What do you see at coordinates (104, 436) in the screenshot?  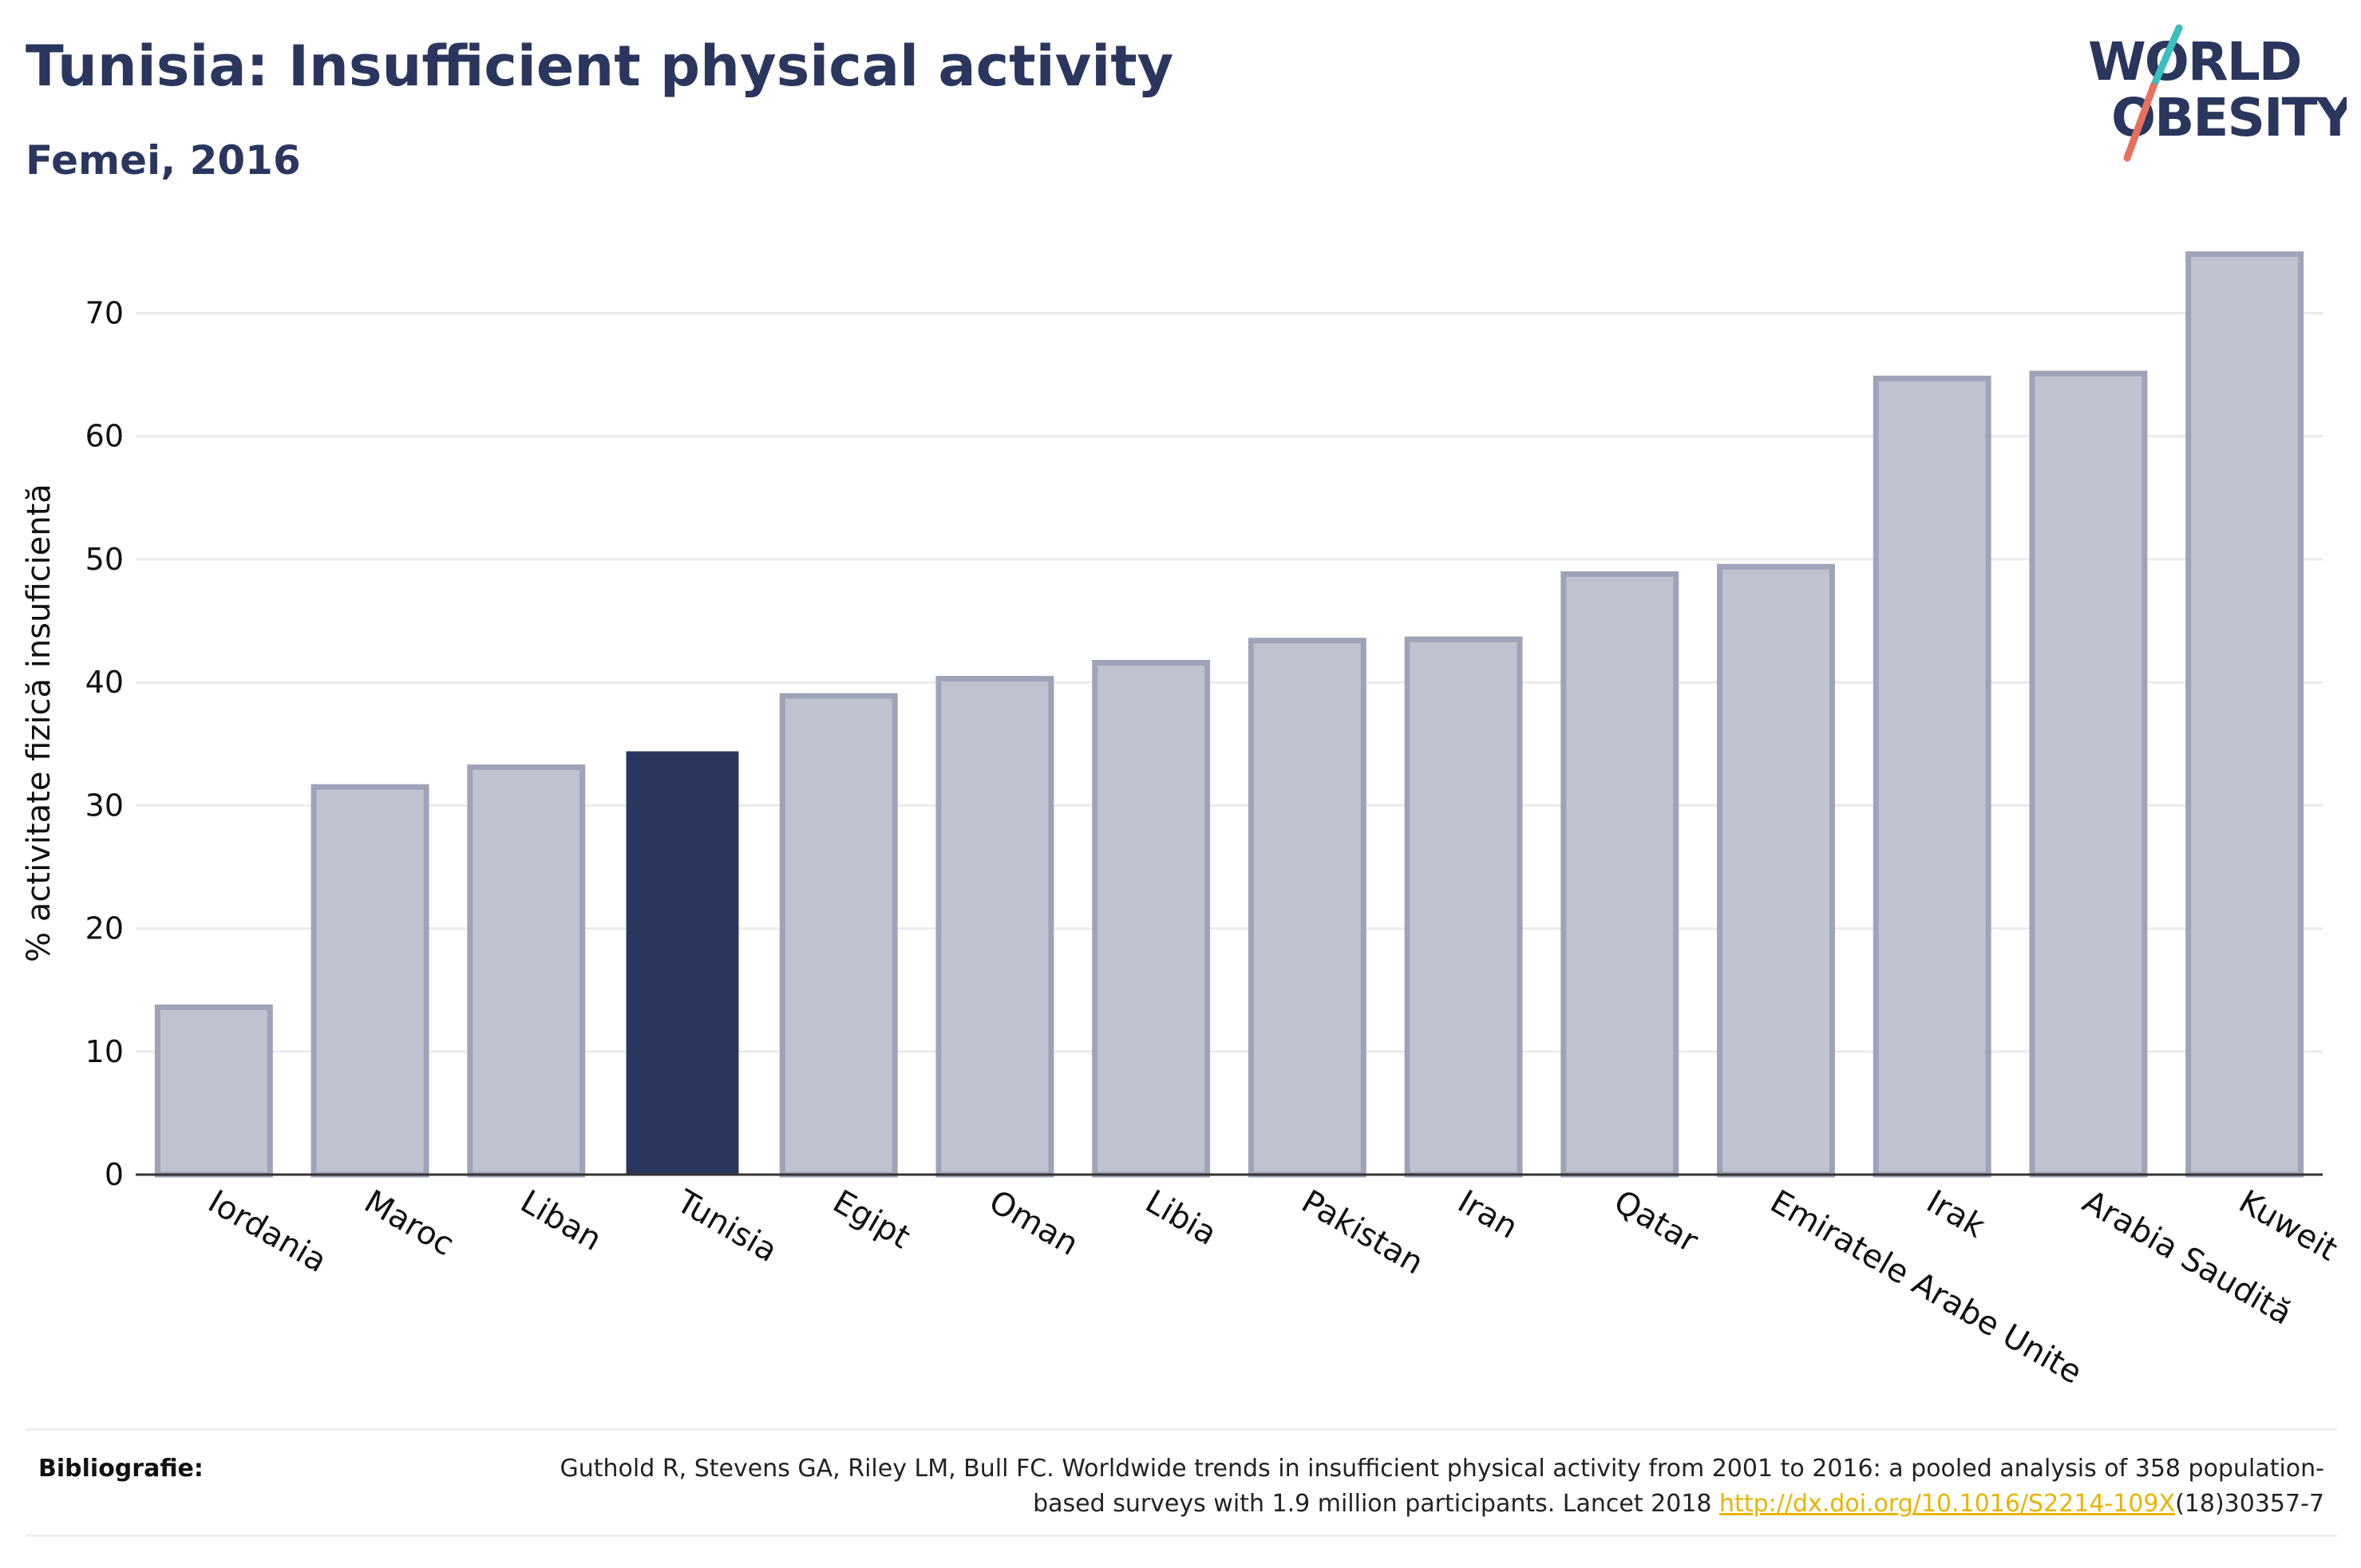 I see `y-tick-label-60: 60` at bounding box center [104, 436].